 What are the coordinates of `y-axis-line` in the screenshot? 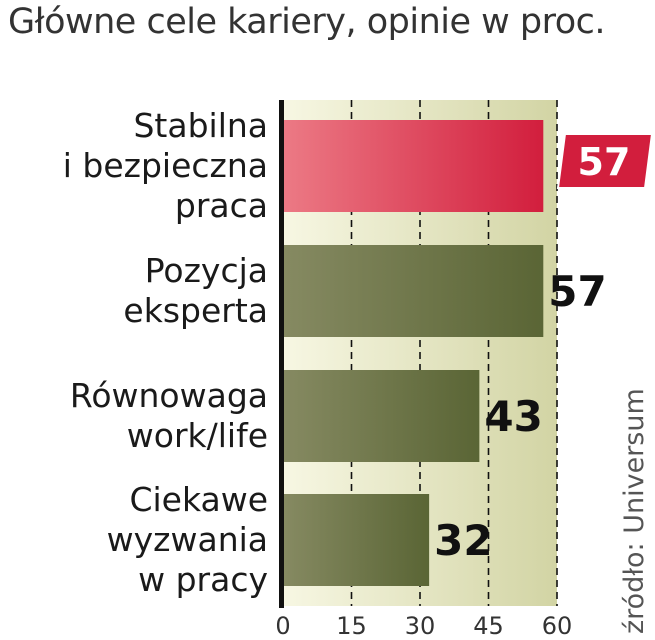 It's located at (281, 354).